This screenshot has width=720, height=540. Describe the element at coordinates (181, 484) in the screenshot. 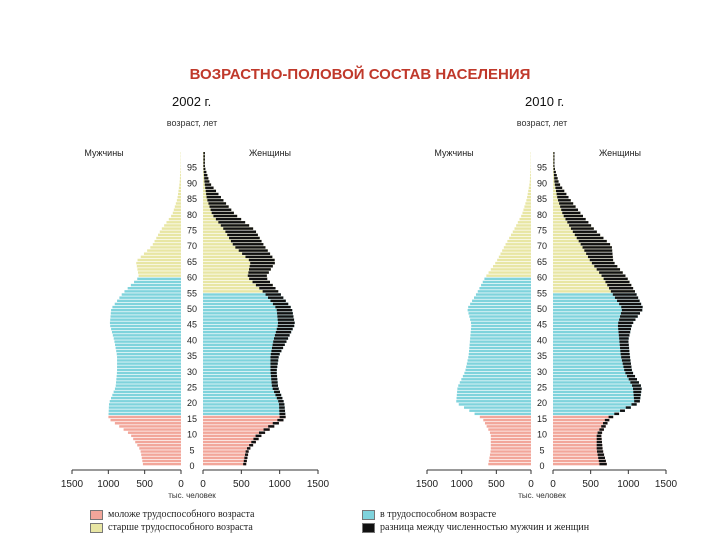

I see `x-tick-label-2002: 0` at that location.